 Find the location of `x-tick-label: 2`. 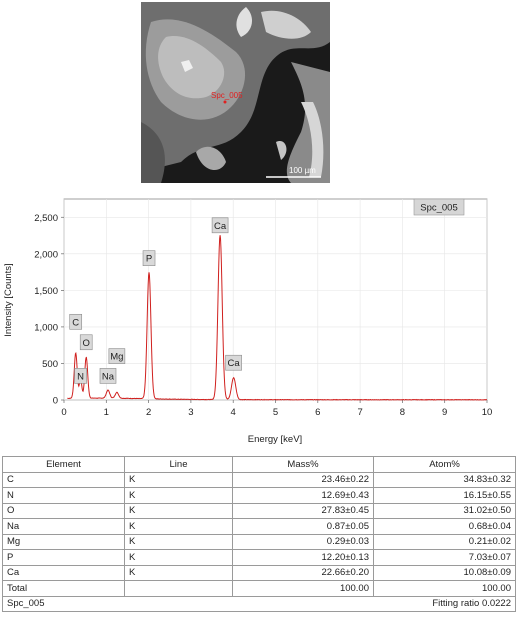

x-tick-label: 2 is located at coordinates (148, 412).